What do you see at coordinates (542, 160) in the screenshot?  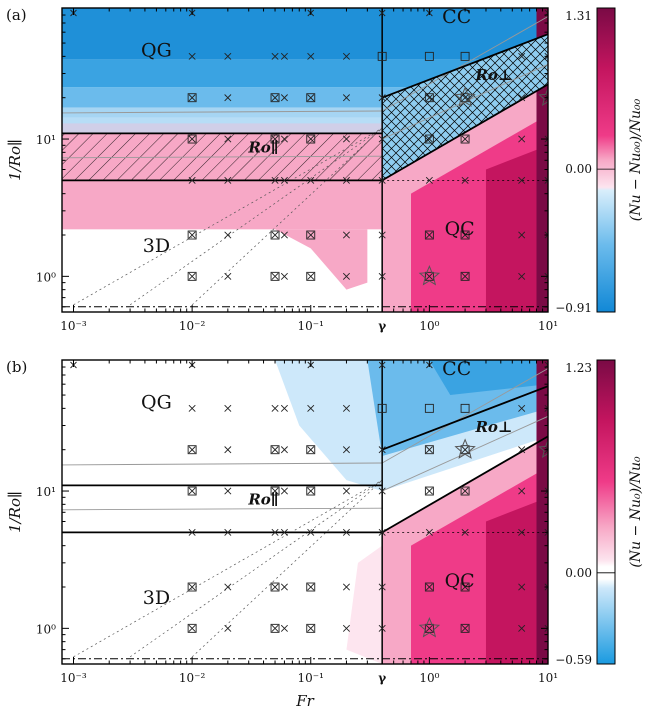 I see `contour-darkest` at bounding box center [542, 160].